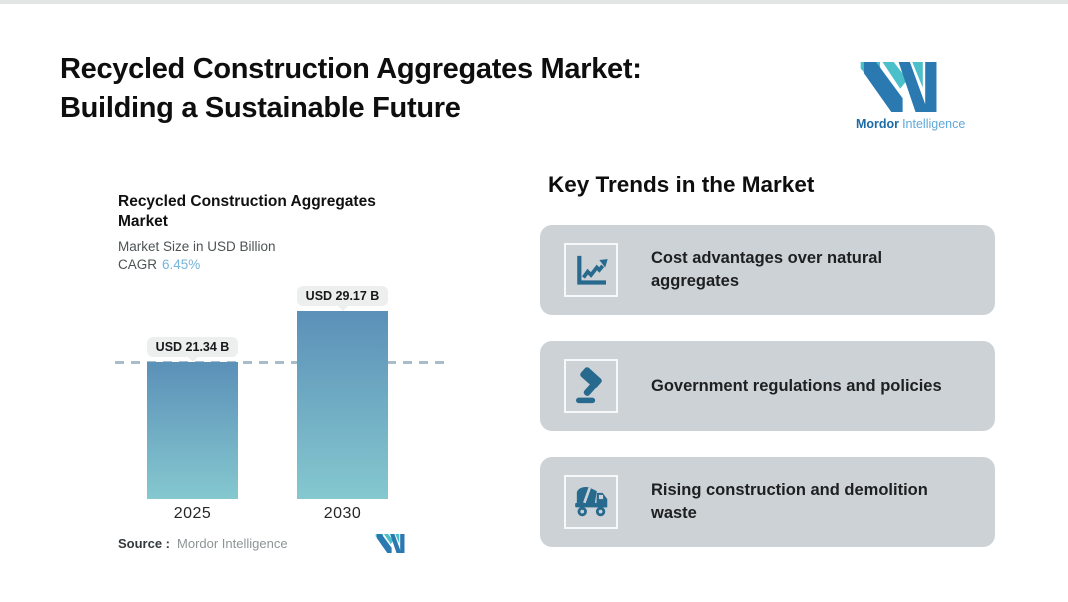  Describe the element at coordinates (144, 543) in the screenshot. I see `source-label: Source :` at that location.